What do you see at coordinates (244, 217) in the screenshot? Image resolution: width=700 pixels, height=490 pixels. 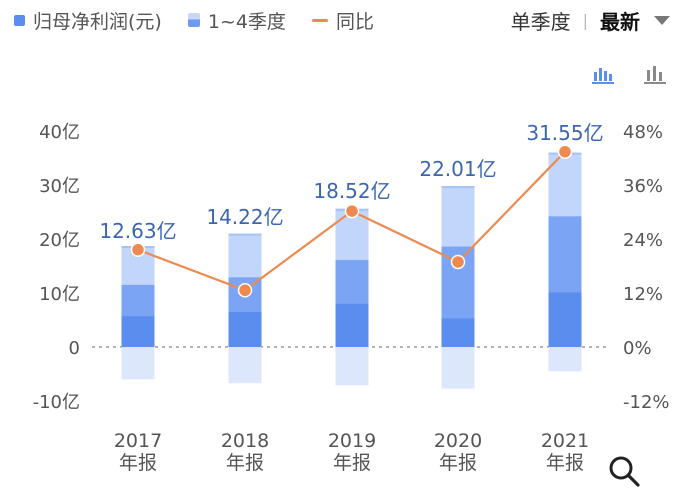 I see `annual-value-label: 14.22亿` at bounding box center [244, 217].